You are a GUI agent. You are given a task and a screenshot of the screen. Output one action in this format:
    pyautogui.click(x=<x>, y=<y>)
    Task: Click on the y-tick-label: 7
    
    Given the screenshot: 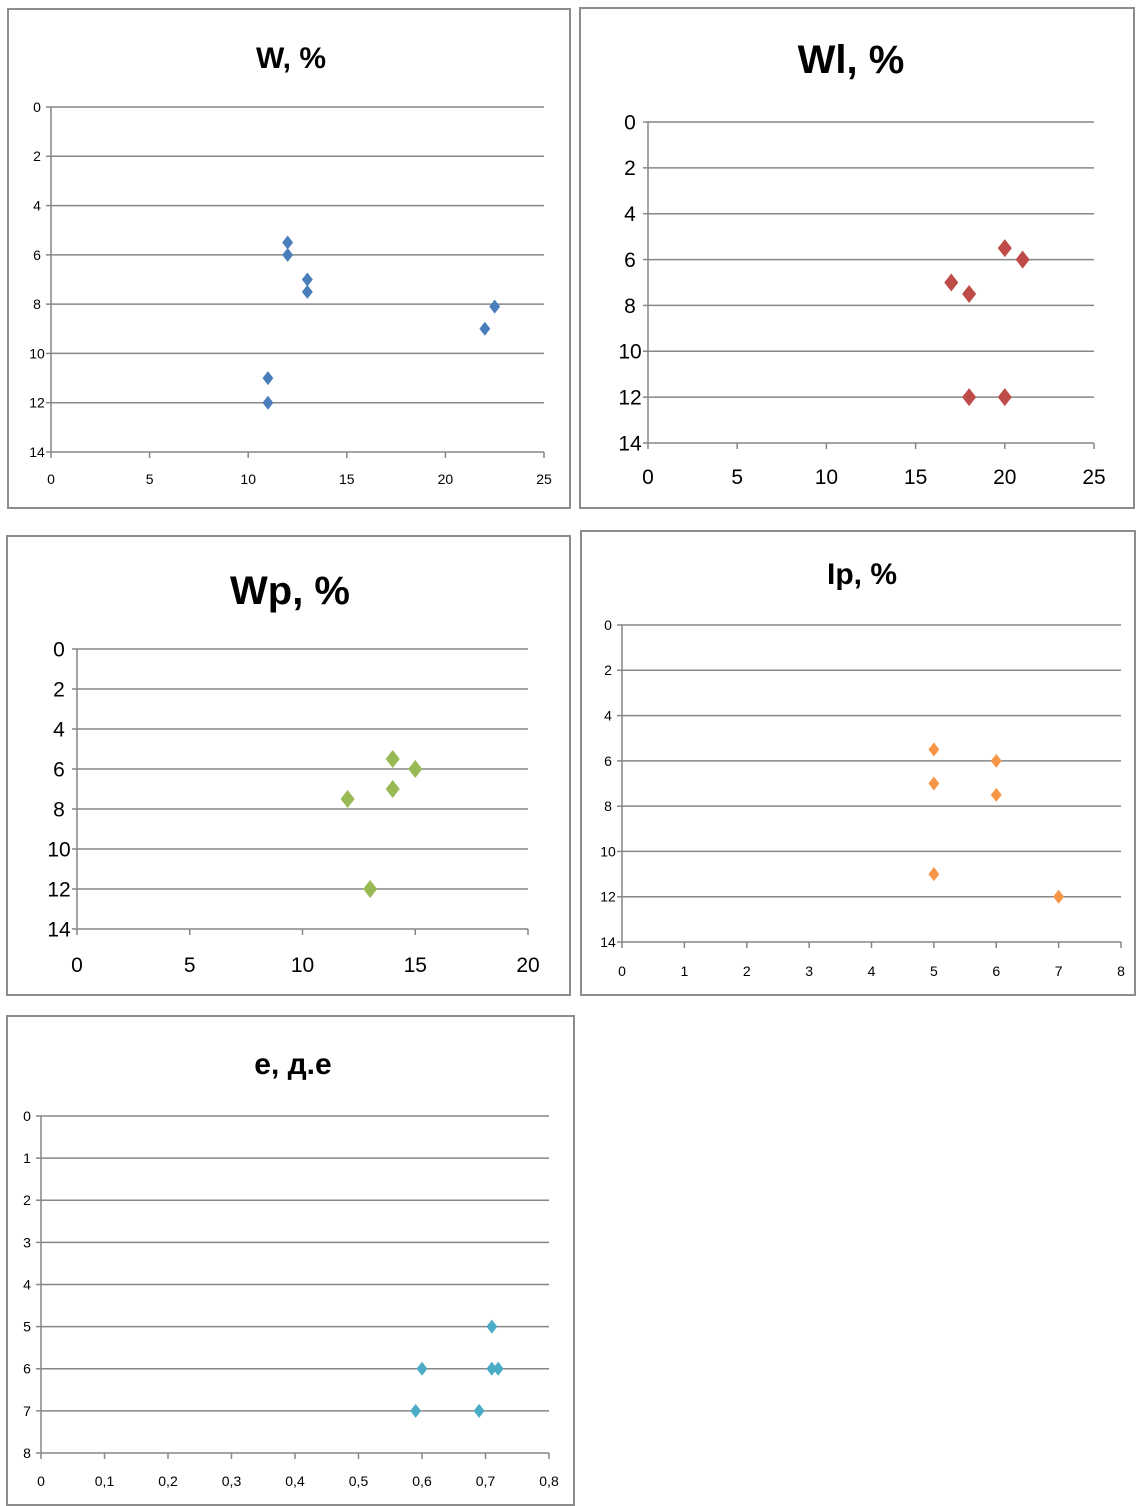 What is the action you would take?
    pyautogui.click(x=27, y=1411)
    